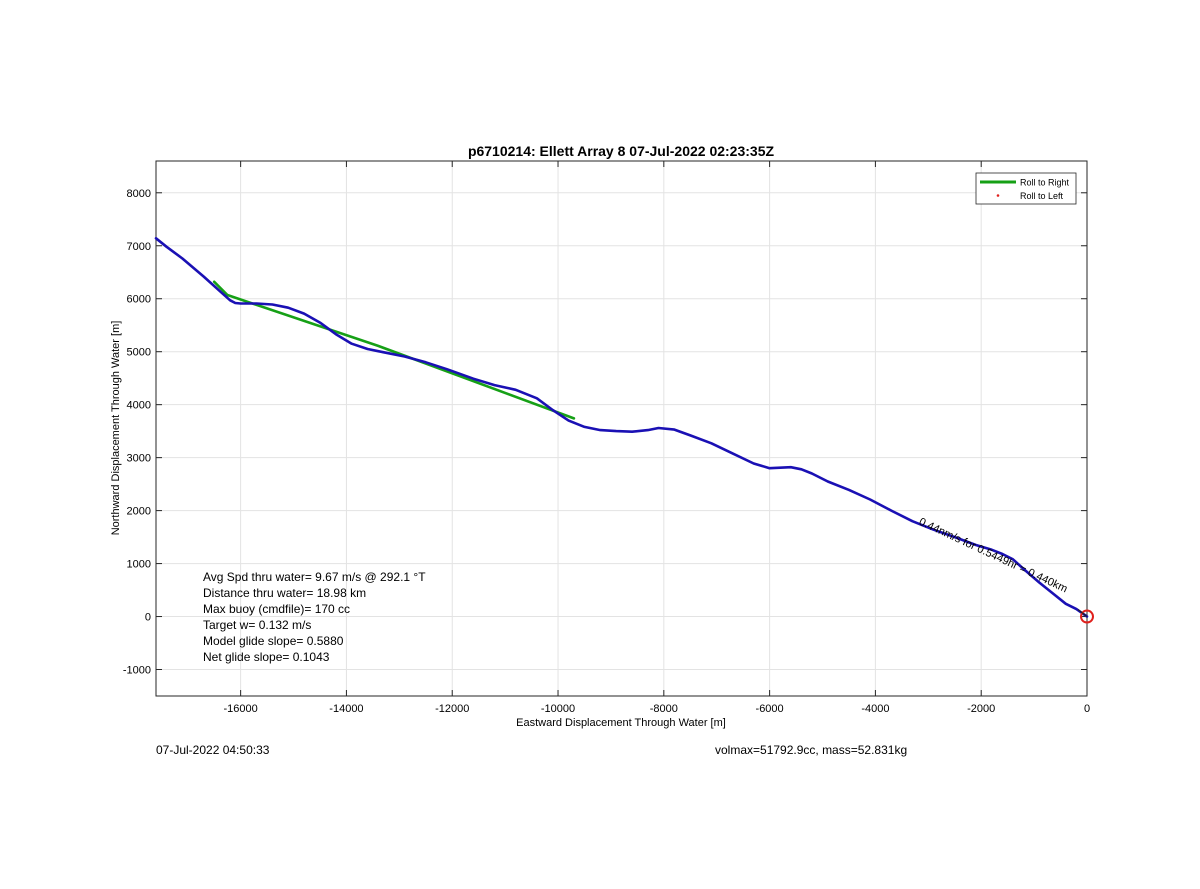 This screenshot has width=1200, height=889. I want to click on annotation-max-buoy: Max buoy (cmdfile)= 170 cc, so click(276, 609).